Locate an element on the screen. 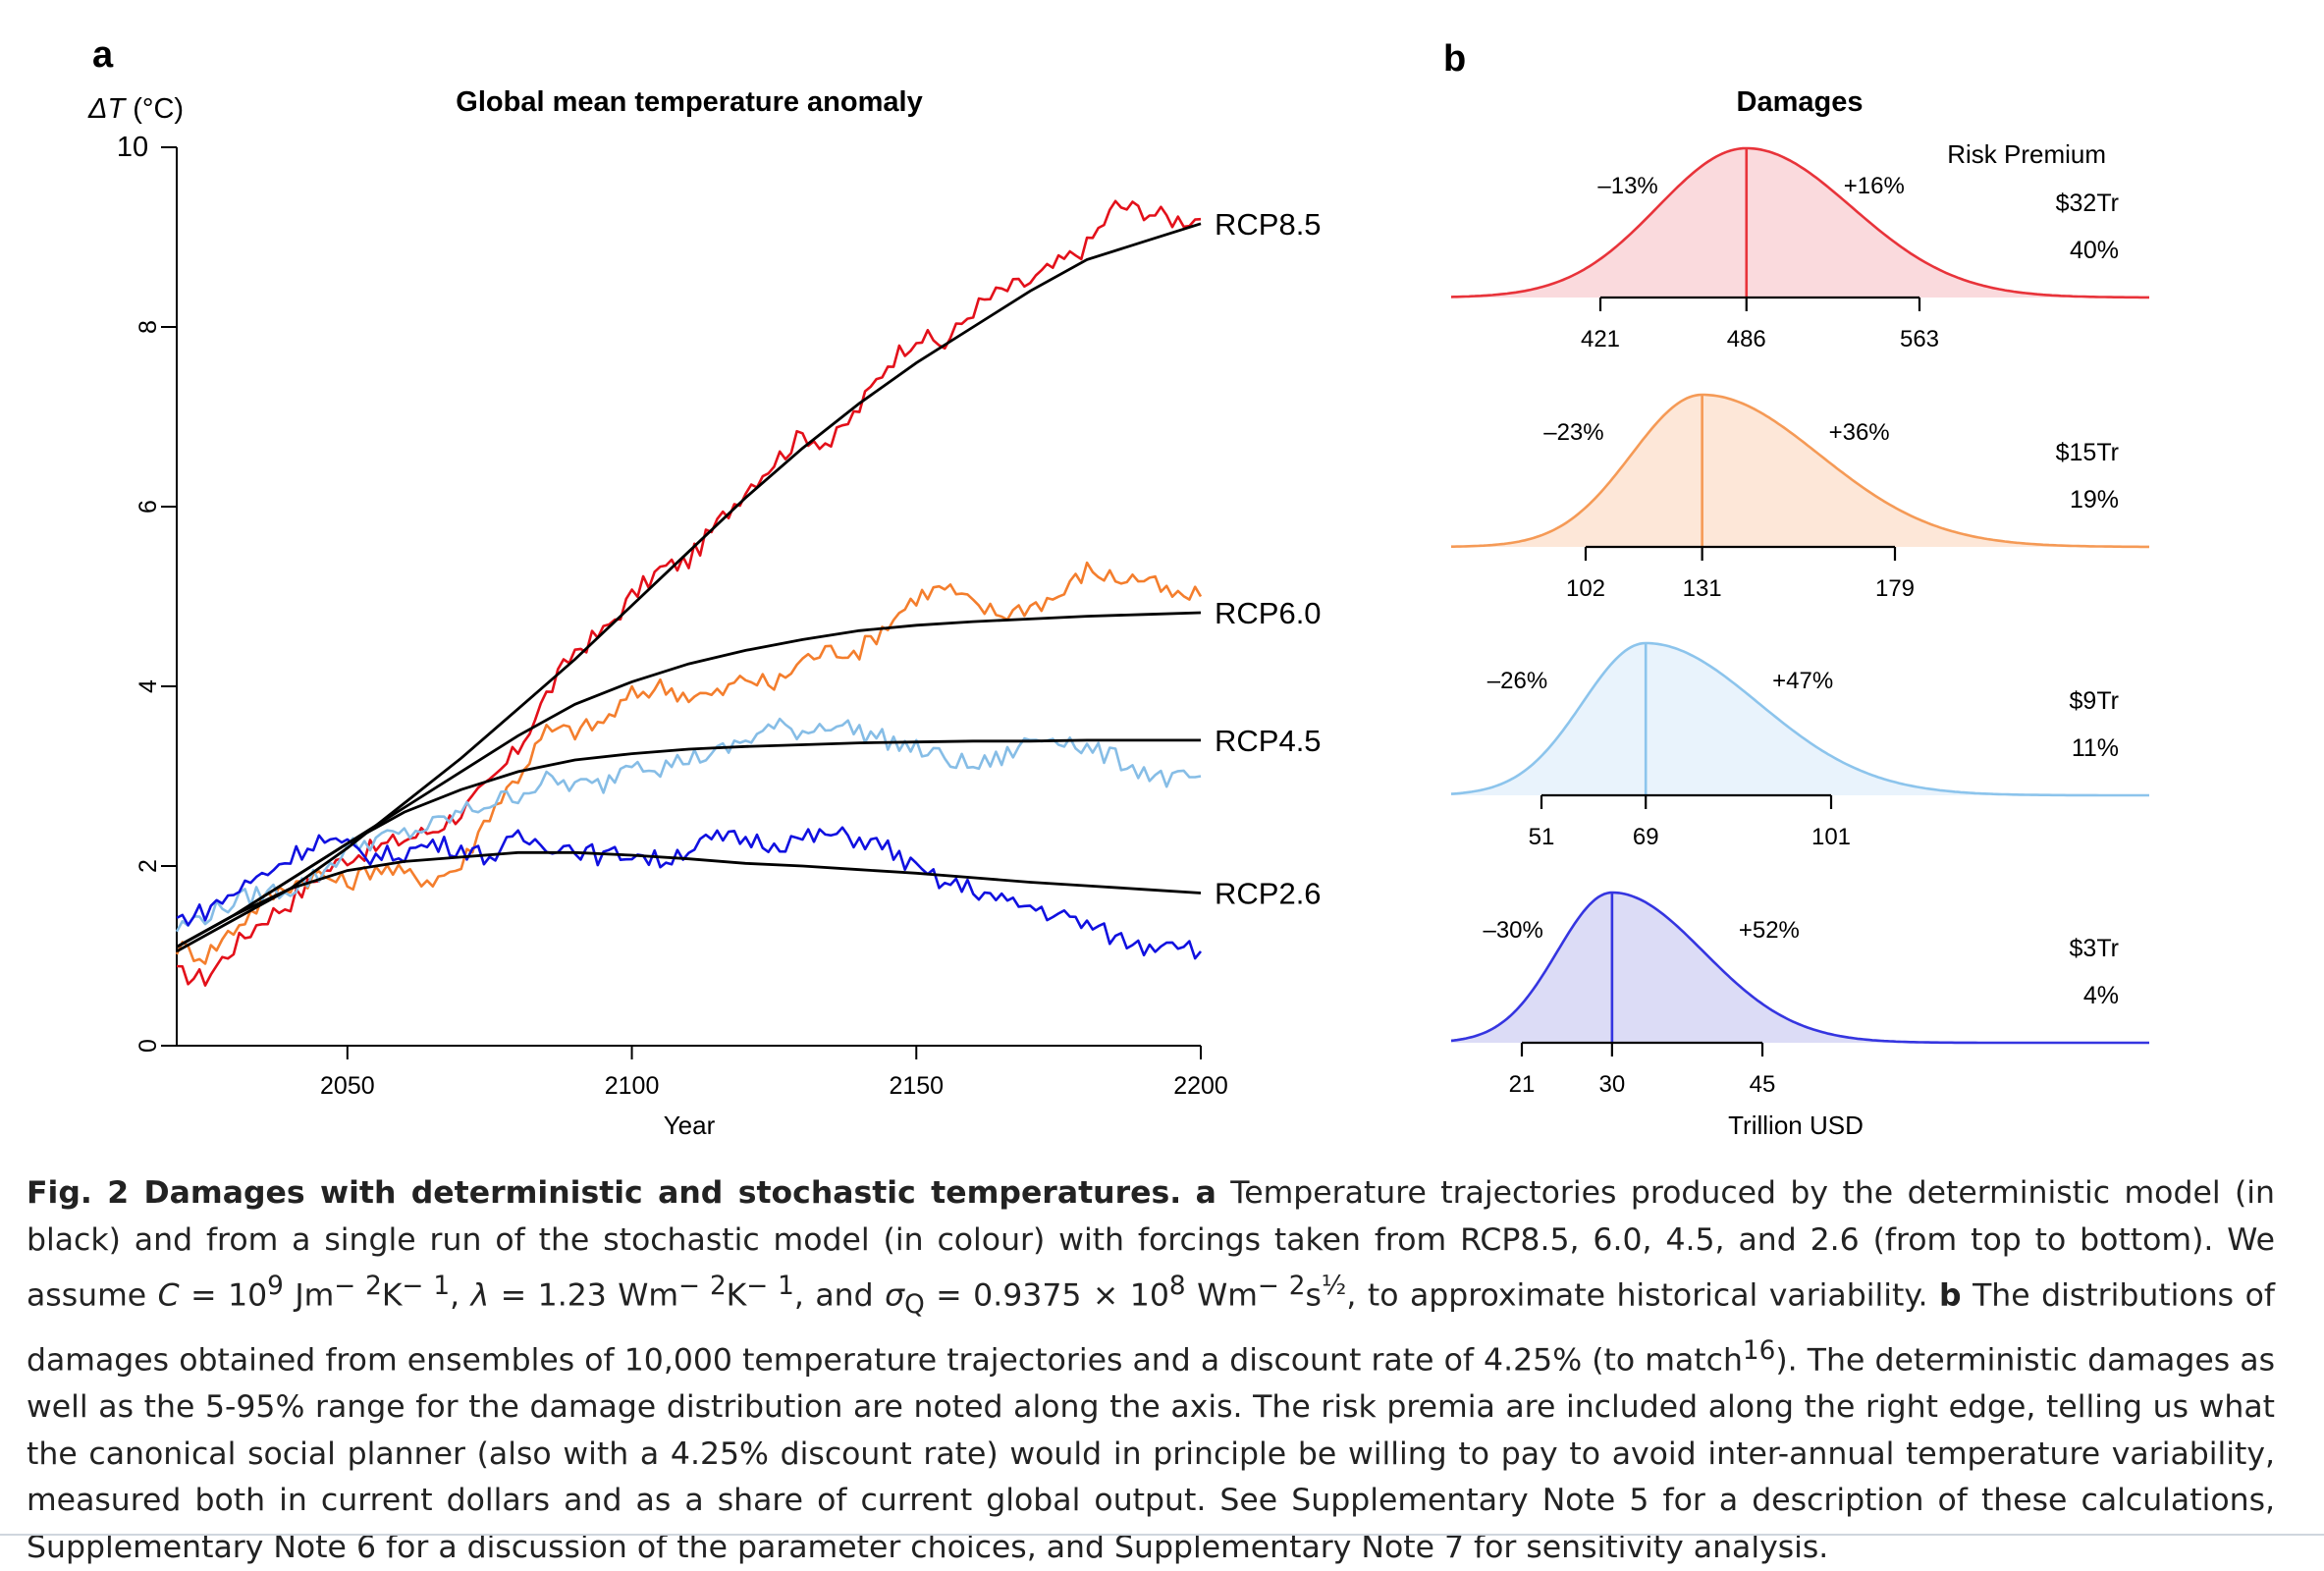 This screenshot has height=1571, width=2324. range-tick-label: 45 is located at coordinates (1763, 1084).